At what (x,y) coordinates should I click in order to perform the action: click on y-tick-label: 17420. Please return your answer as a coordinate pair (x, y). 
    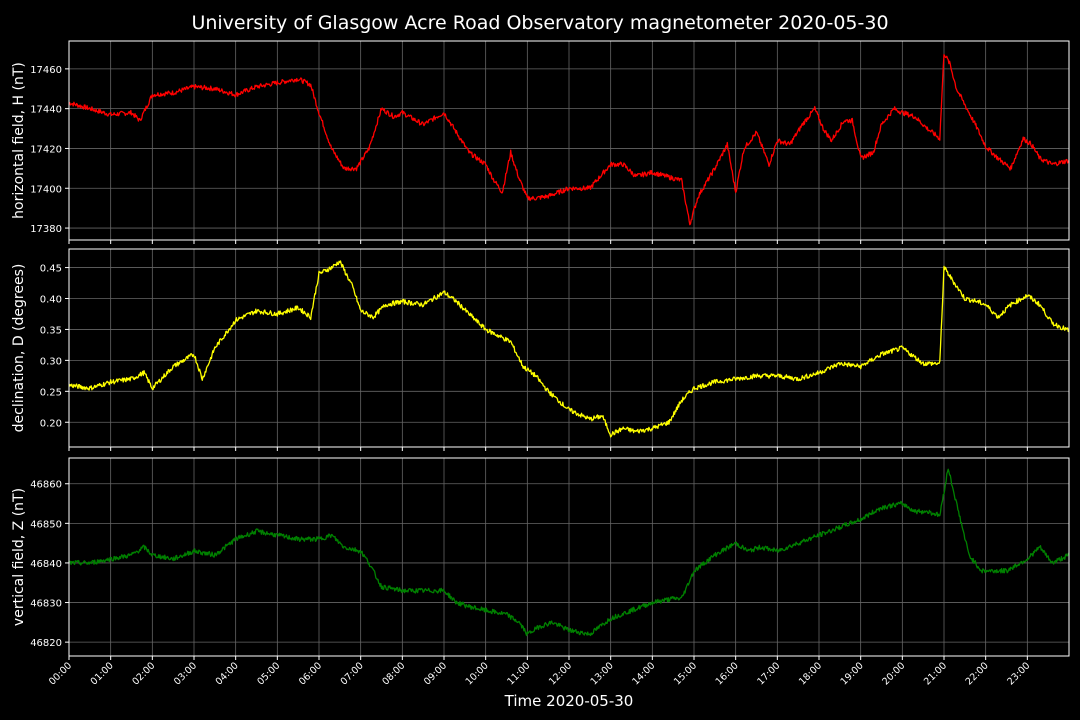
    Looking at the image, I should click on (46, 149).